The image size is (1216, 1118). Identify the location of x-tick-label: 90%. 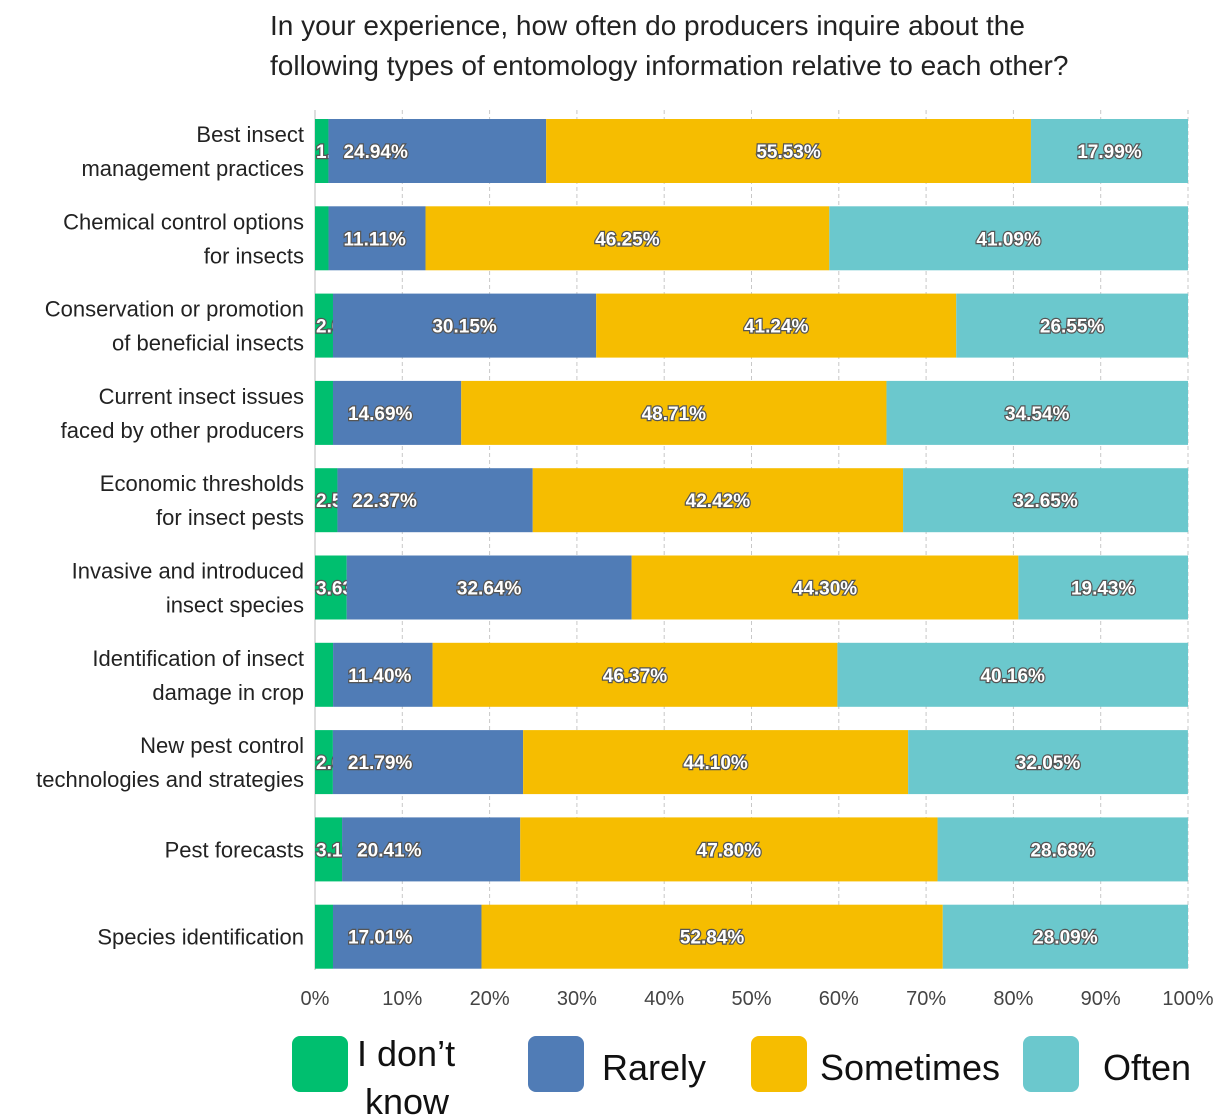
(1101, 999).